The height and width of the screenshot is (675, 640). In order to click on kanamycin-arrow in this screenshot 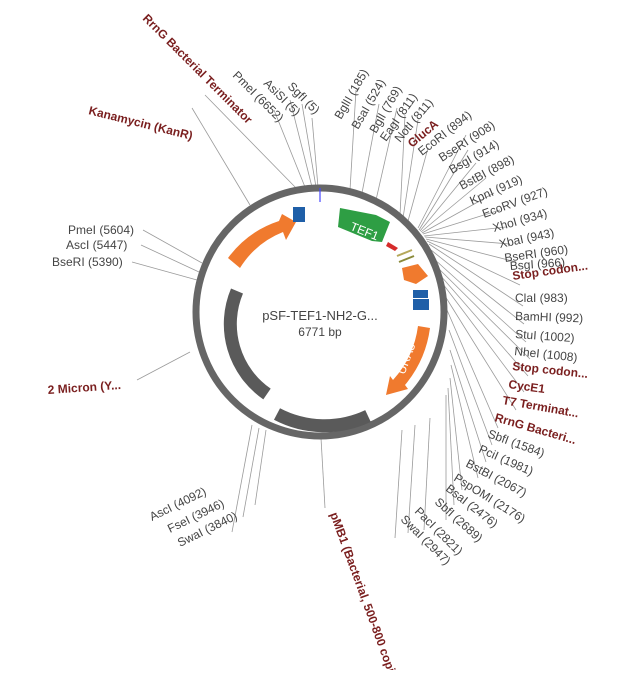, I will do `click(262, 241)`.